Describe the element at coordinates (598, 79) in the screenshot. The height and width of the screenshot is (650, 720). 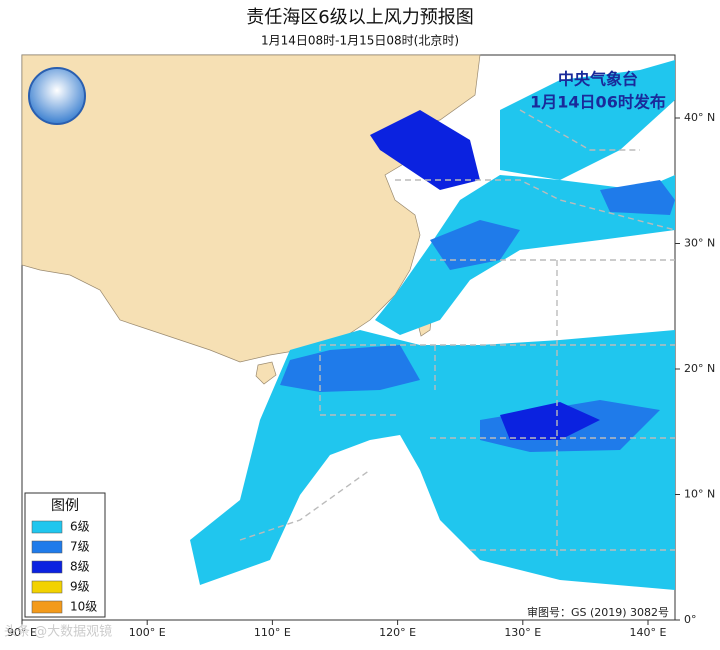
I see `issuer-name: 中央气象台` at that location.